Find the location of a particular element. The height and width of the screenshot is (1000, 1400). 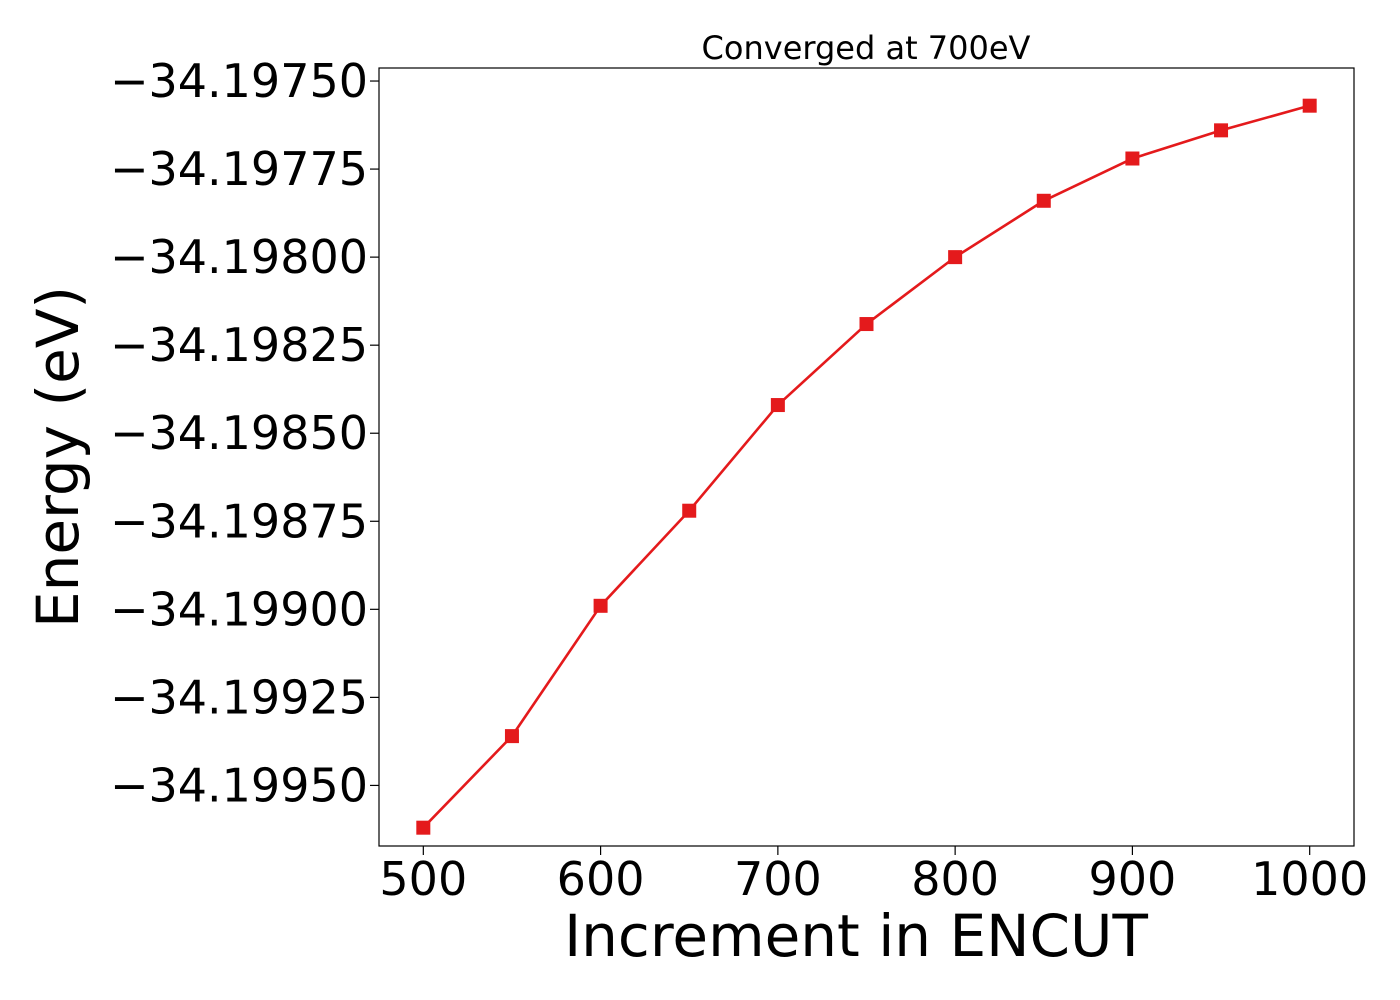

x-tick-label: 800 is located at coordinates (955, 879).